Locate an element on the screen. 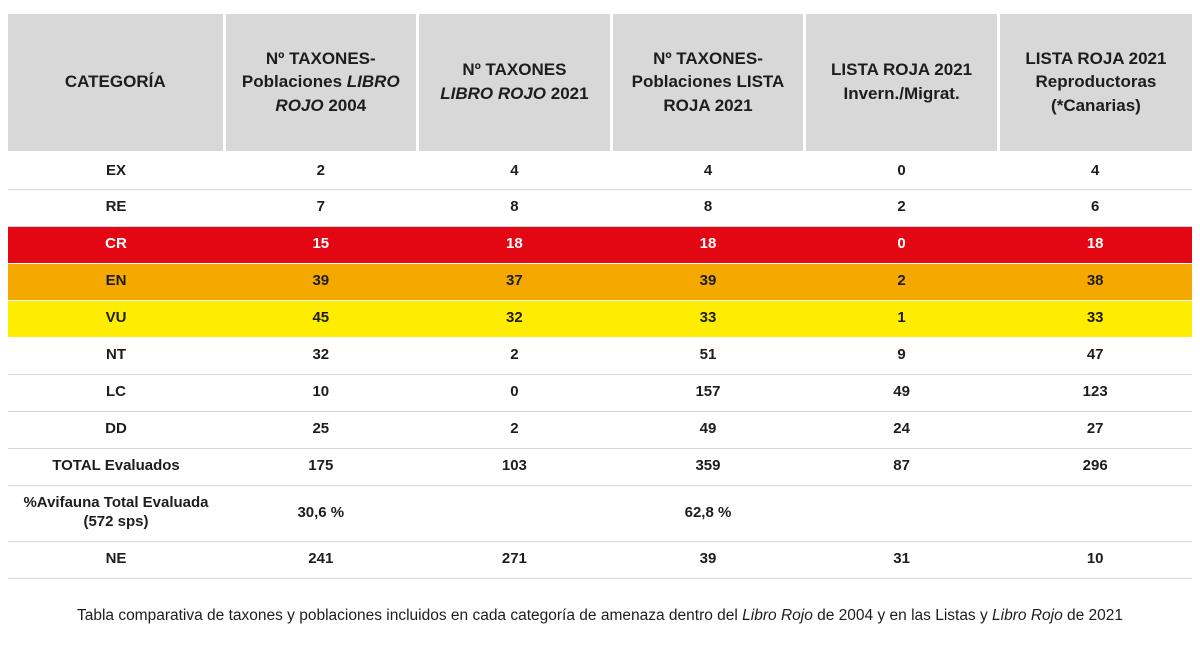  category-cell: TOTAL Evaluados is located at coordinates (116, 467).